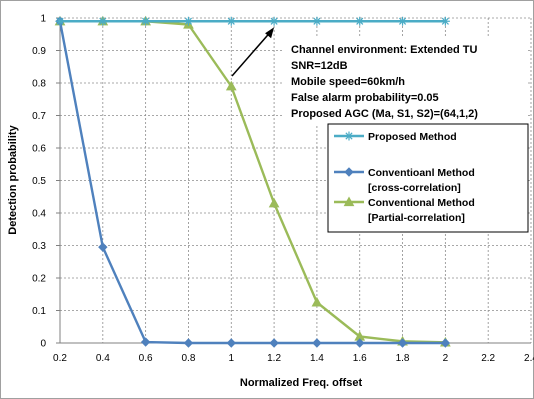  I want to click on x-tick-label: 1.6, so click(360, 358).